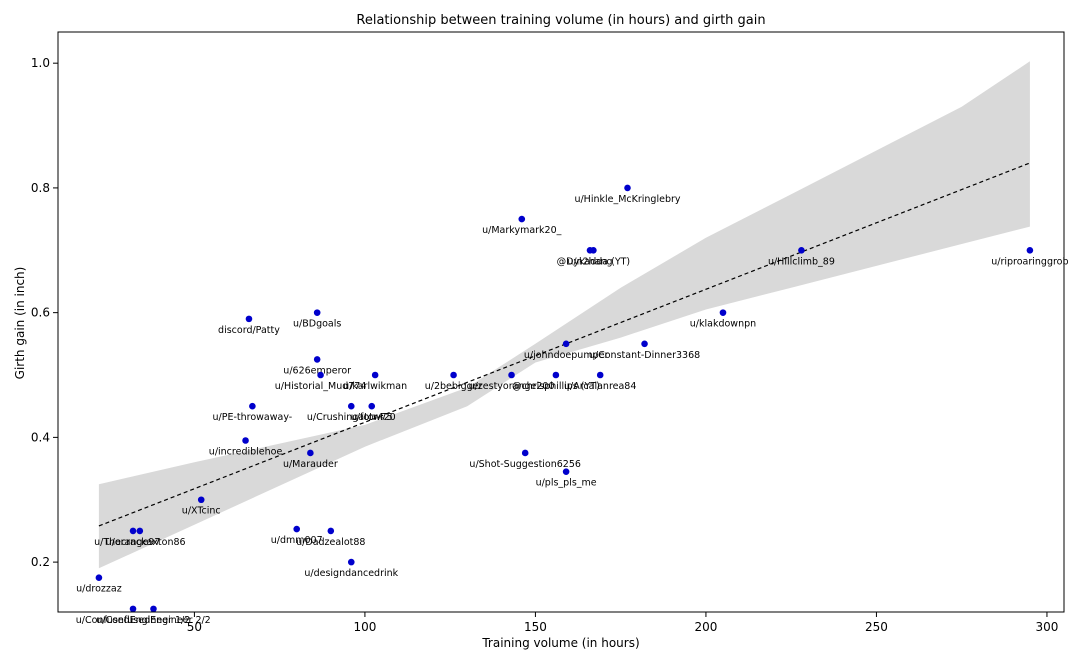  What do you see at coordinates (1046, 627) in the screenshot?
I see `x-tick-label: 300` at bounding box center [1046, 627].